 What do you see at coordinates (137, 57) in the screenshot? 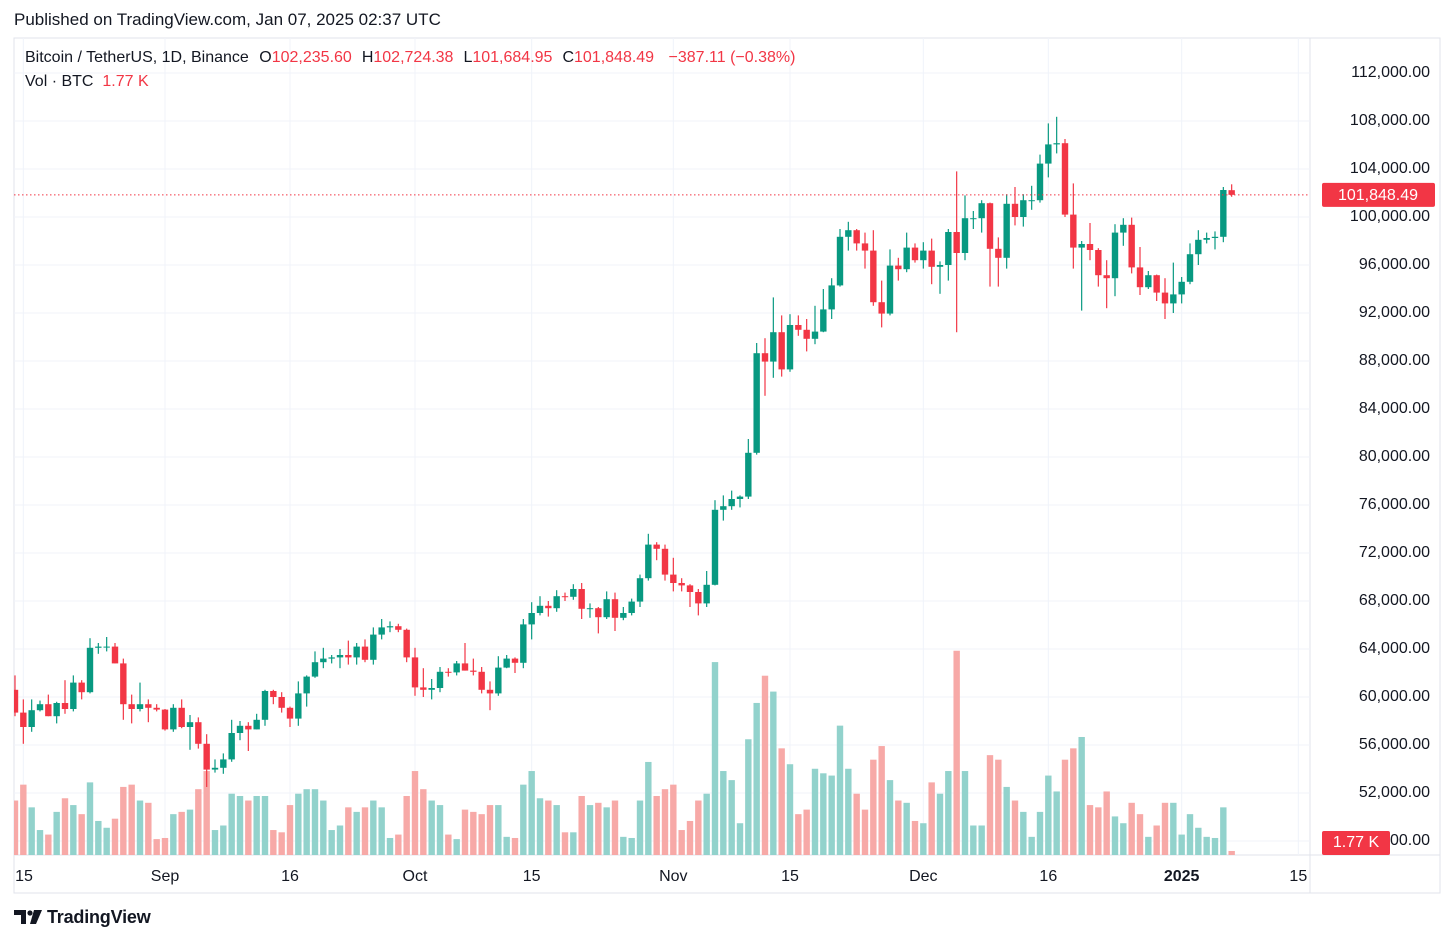
I see `legend-symbol: Bitcoin / TetherUS, 1D, Binance` at bounding box center [137, 57].